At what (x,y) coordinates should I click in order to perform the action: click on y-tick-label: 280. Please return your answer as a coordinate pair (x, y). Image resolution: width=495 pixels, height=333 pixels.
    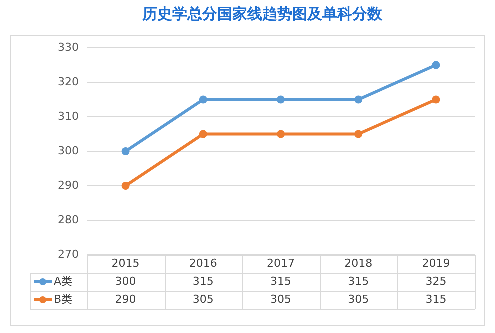
    Looking at the image, I should click on (68, 219).